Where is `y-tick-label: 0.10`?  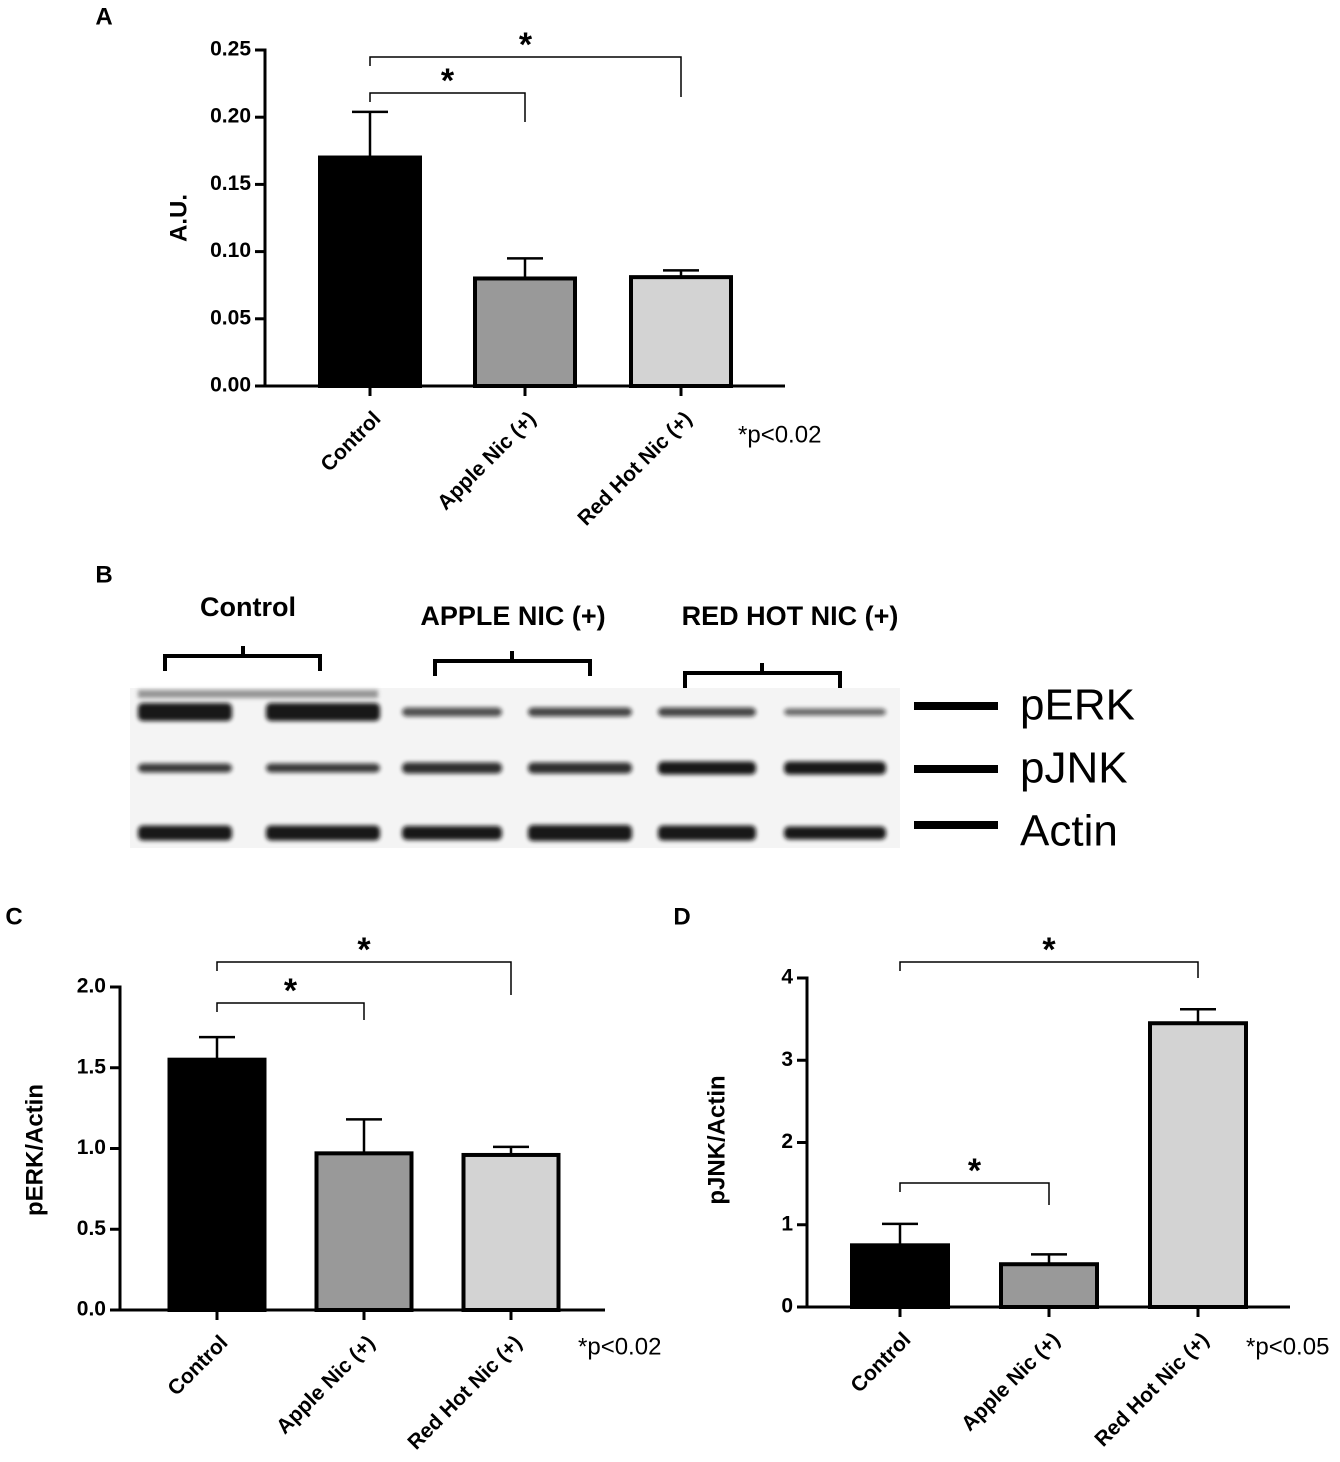
y-tick-label: 0.10 is located at coordinates (230, 250).